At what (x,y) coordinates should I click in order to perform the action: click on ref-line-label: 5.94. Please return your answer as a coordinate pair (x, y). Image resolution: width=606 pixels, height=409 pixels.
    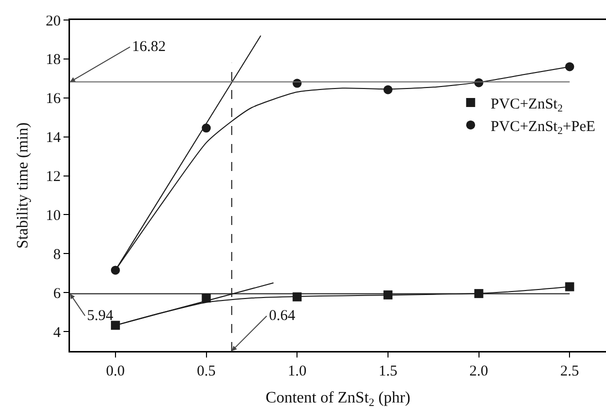
    Looking at the image, I should click on (100, 316).